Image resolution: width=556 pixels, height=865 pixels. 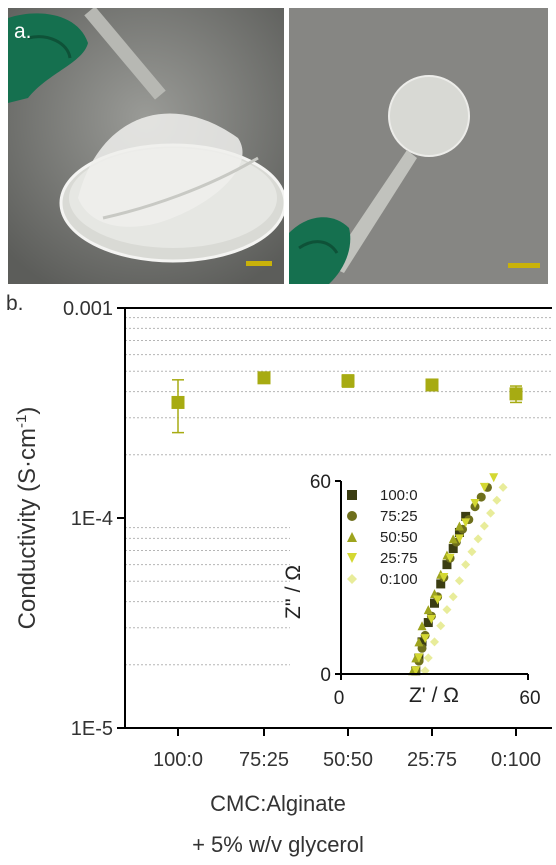 I want to click on main-x-ticks: 100:0 75:25 50:50 25:75 0:100, so click(x=347, y=749).